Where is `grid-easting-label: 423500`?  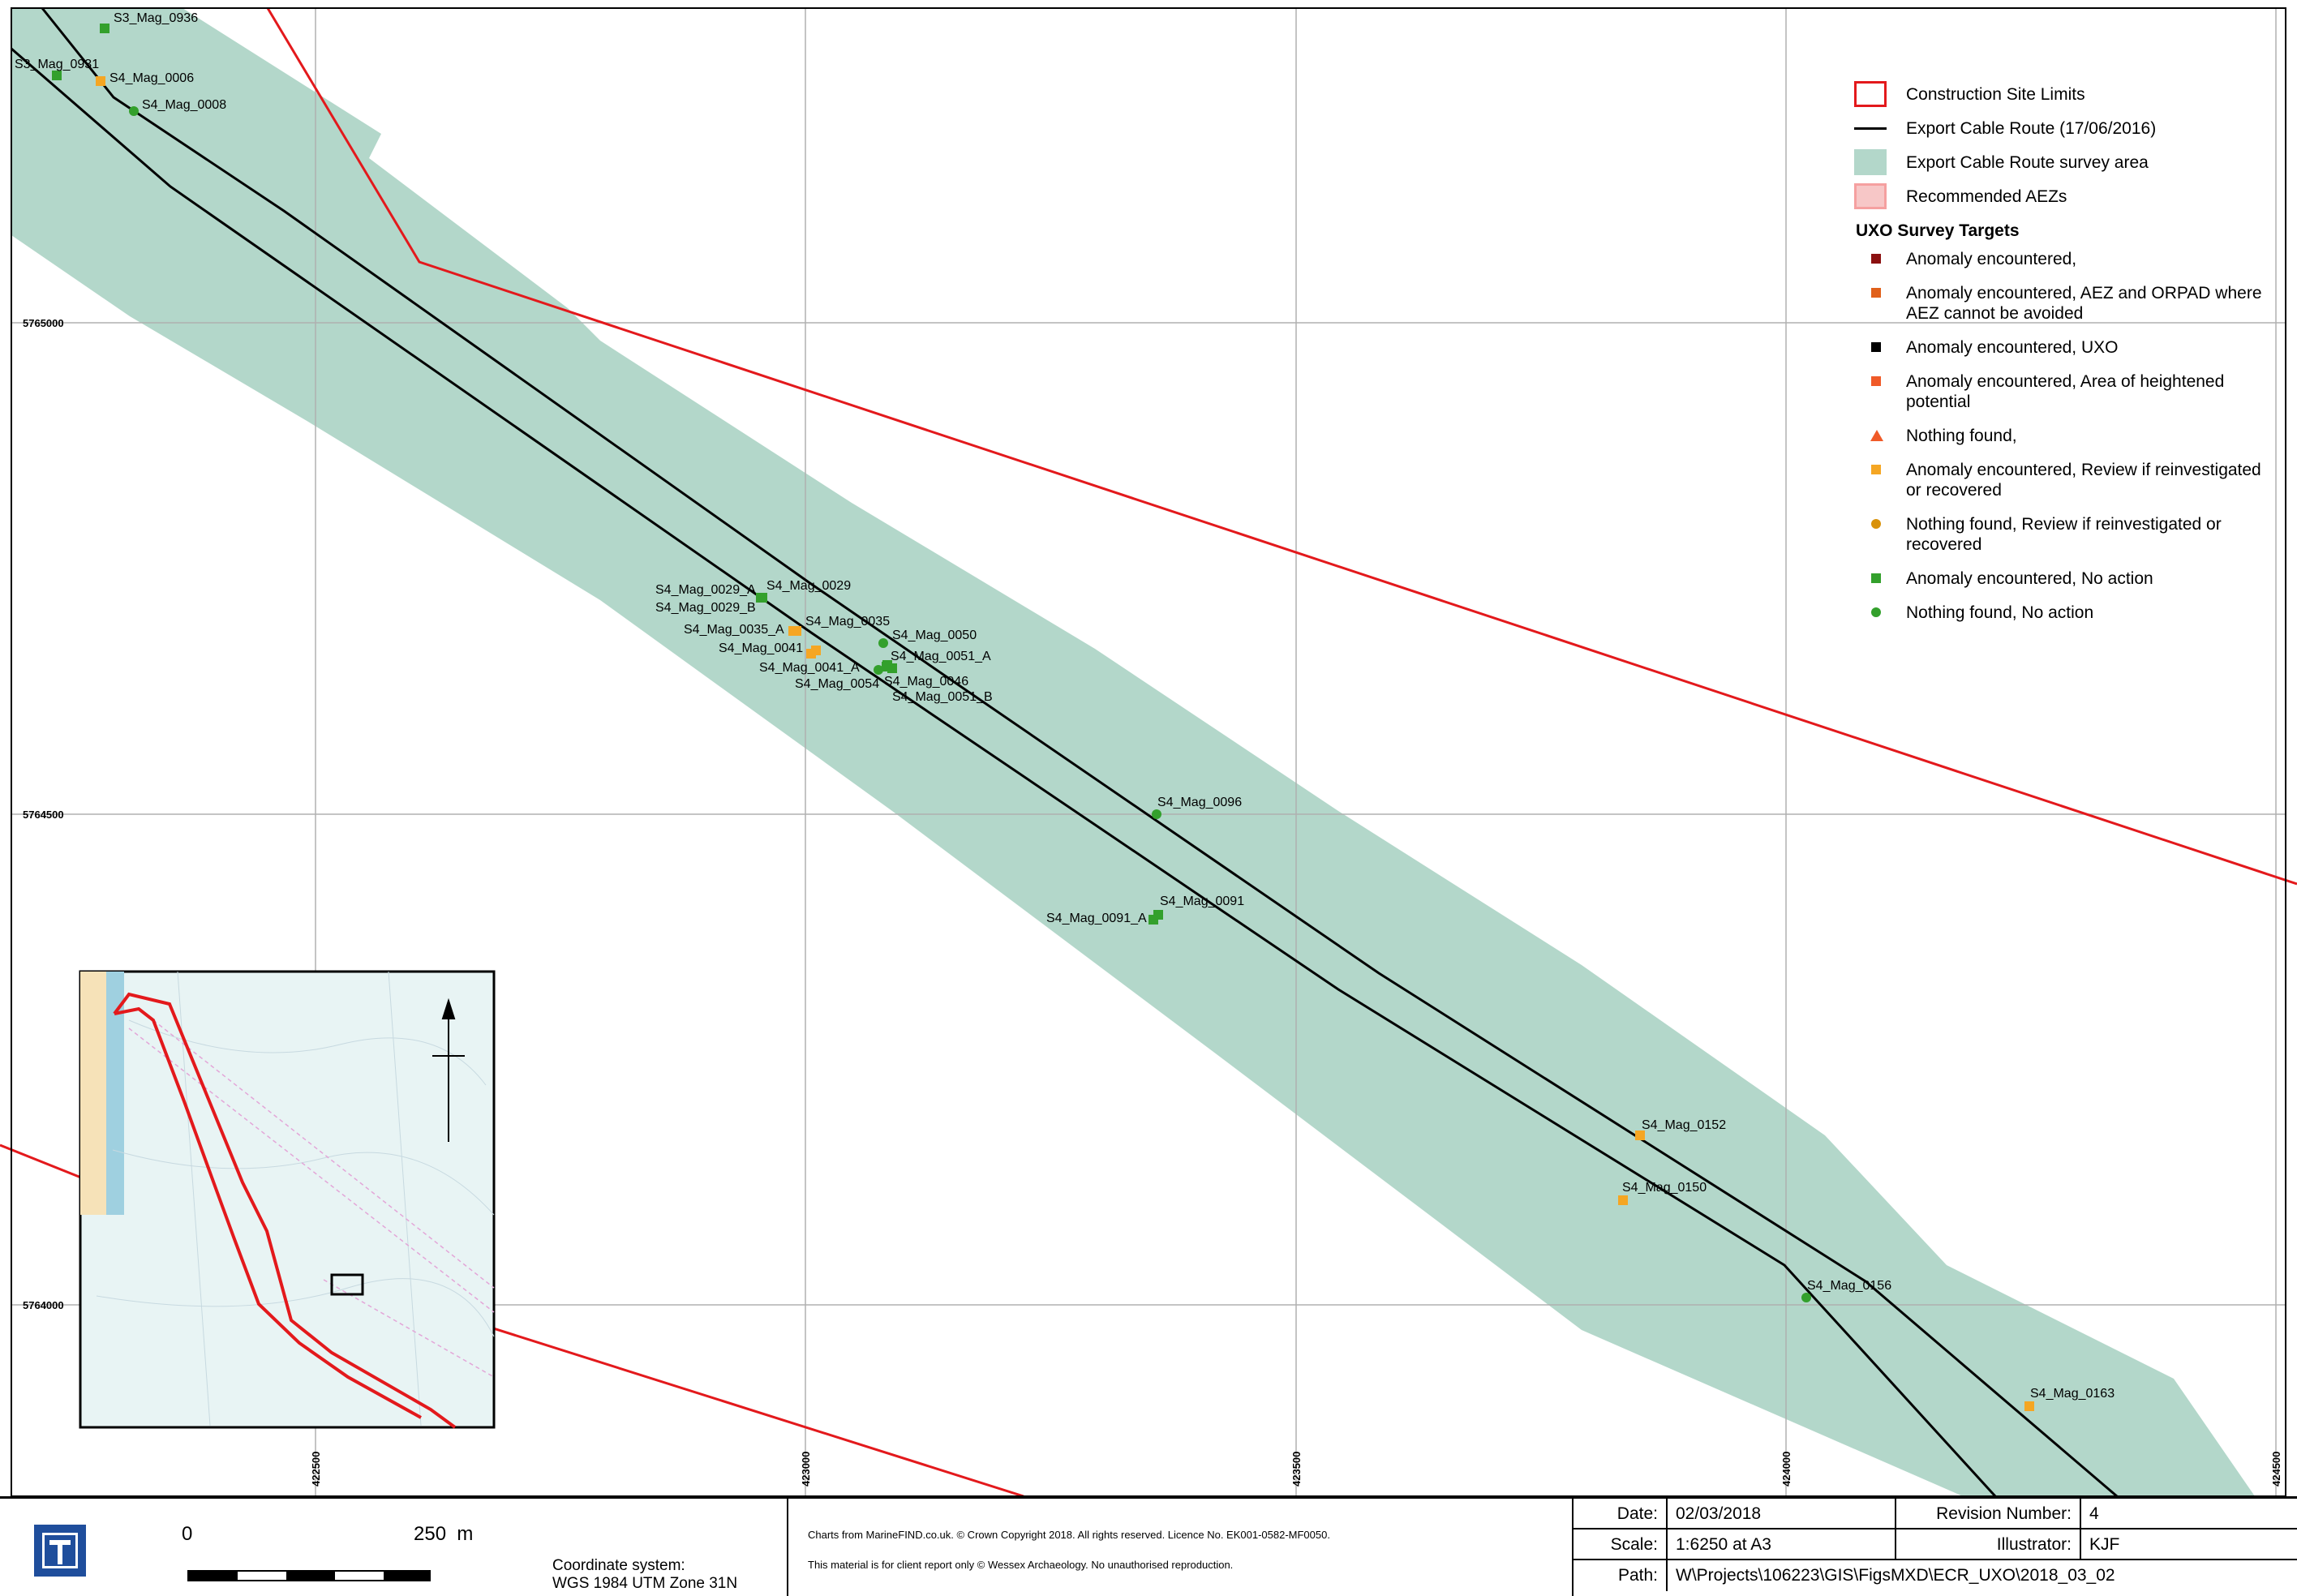
grid-easting-label: 423500 is located at coordinates (1297, 1469).